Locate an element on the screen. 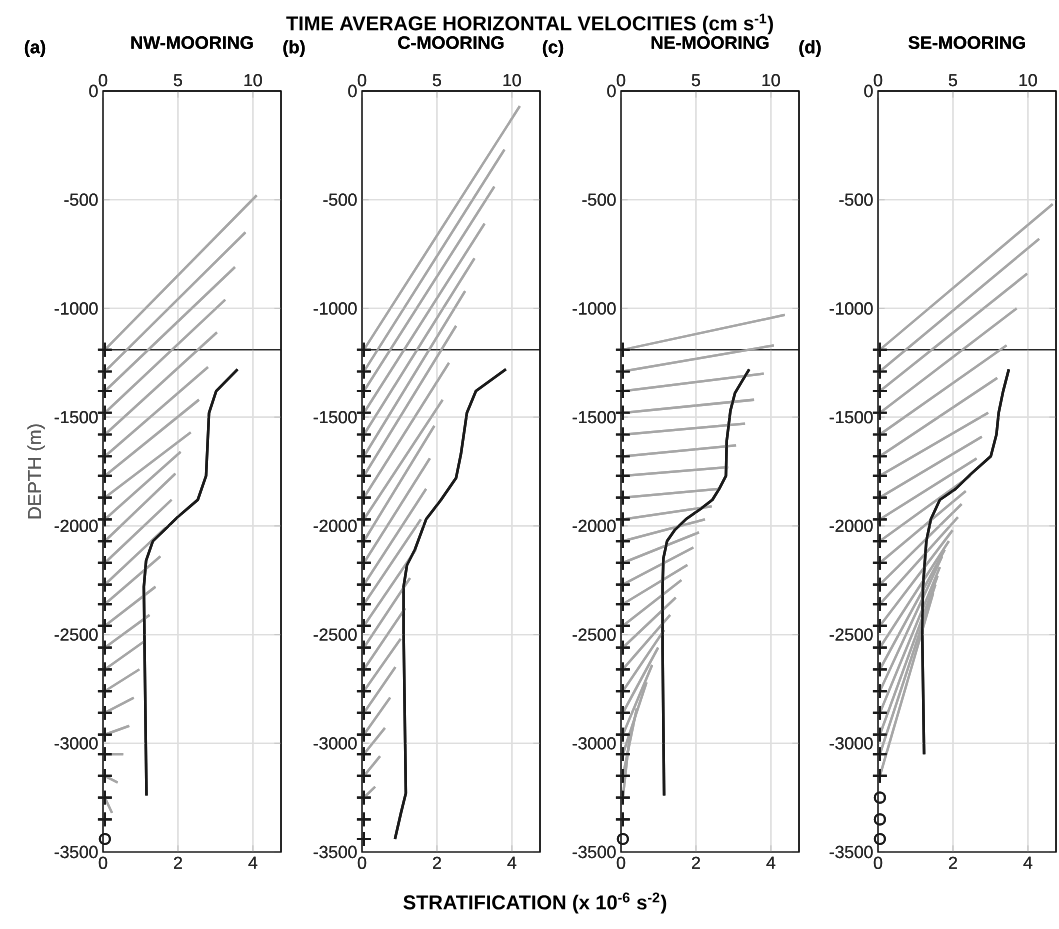 This screenshot has height=929, width=1059. chart-title: NE-MOORING is located at coordinates (710, 42).